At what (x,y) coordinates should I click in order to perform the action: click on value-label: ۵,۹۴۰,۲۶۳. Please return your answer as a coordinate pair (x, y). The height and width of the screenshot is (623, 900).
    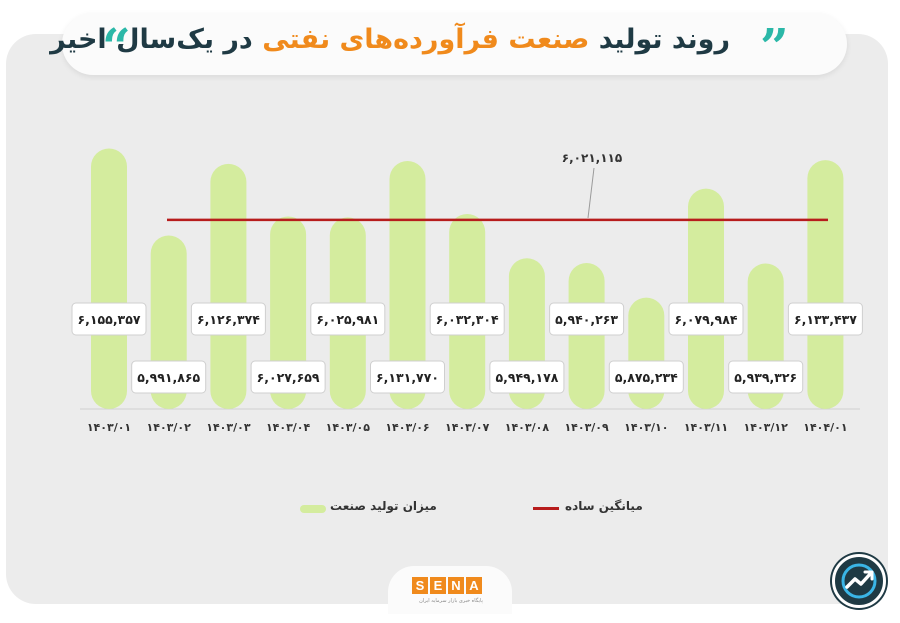
    Looking at the image, I should click on (586, 319).